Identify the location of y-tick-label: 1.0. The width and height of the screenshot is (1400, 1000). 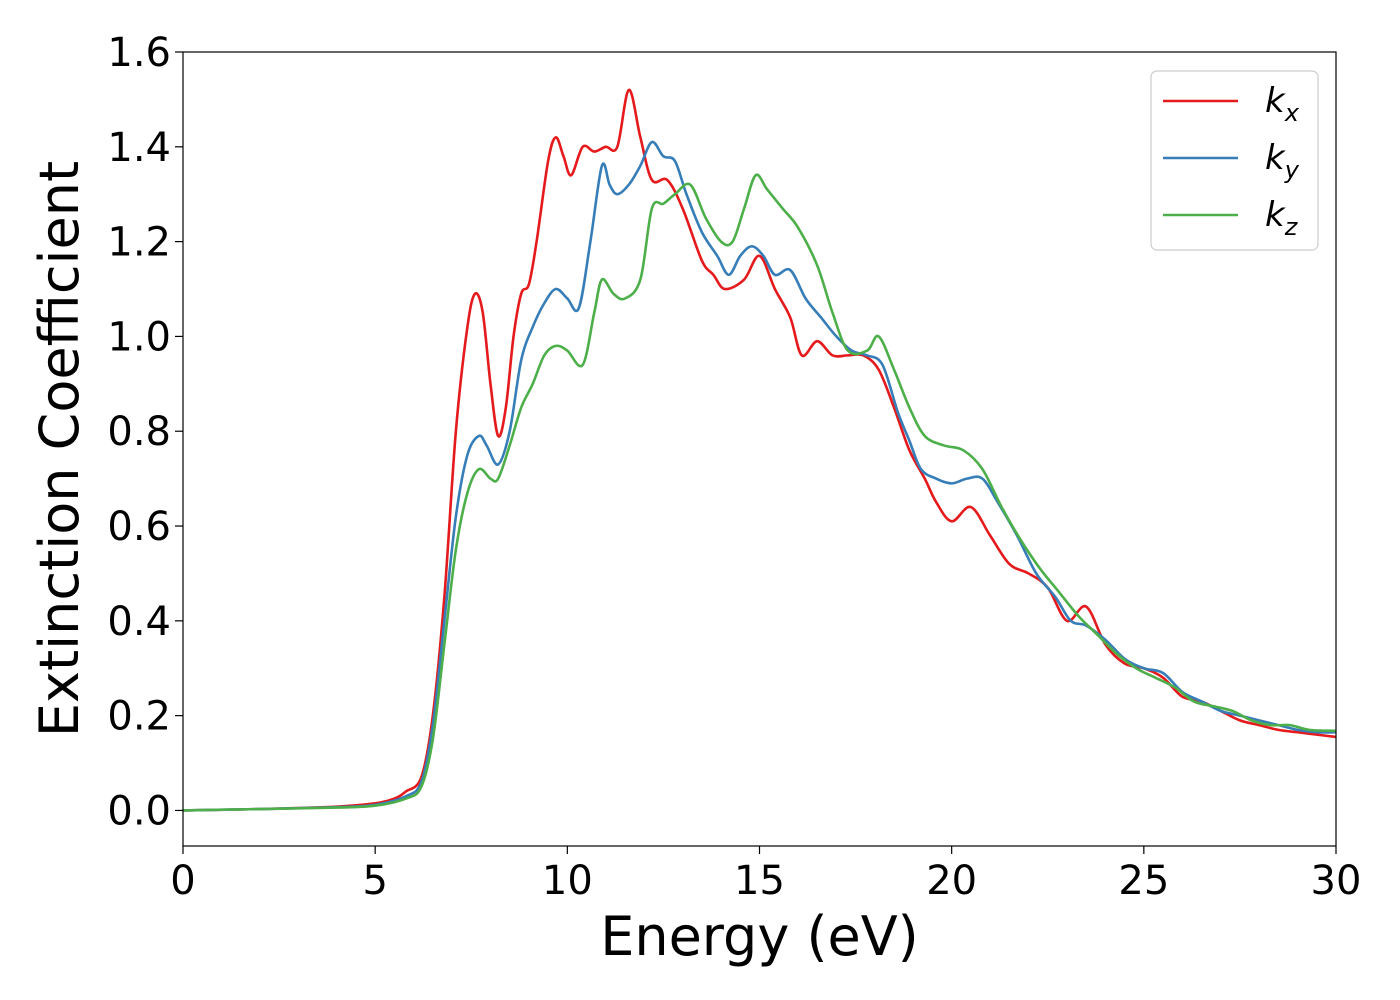
(139, 337).